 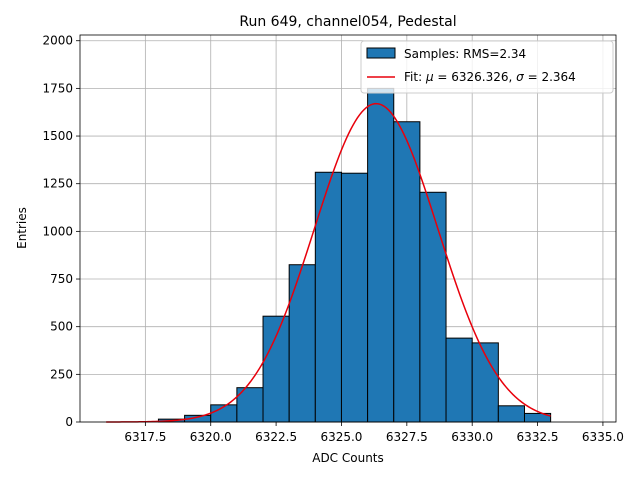 What do you see at coordinates (348, 458) in the screenshot?
I see `x-axis-label: ADC Counts` at bounding box center [348, 458].